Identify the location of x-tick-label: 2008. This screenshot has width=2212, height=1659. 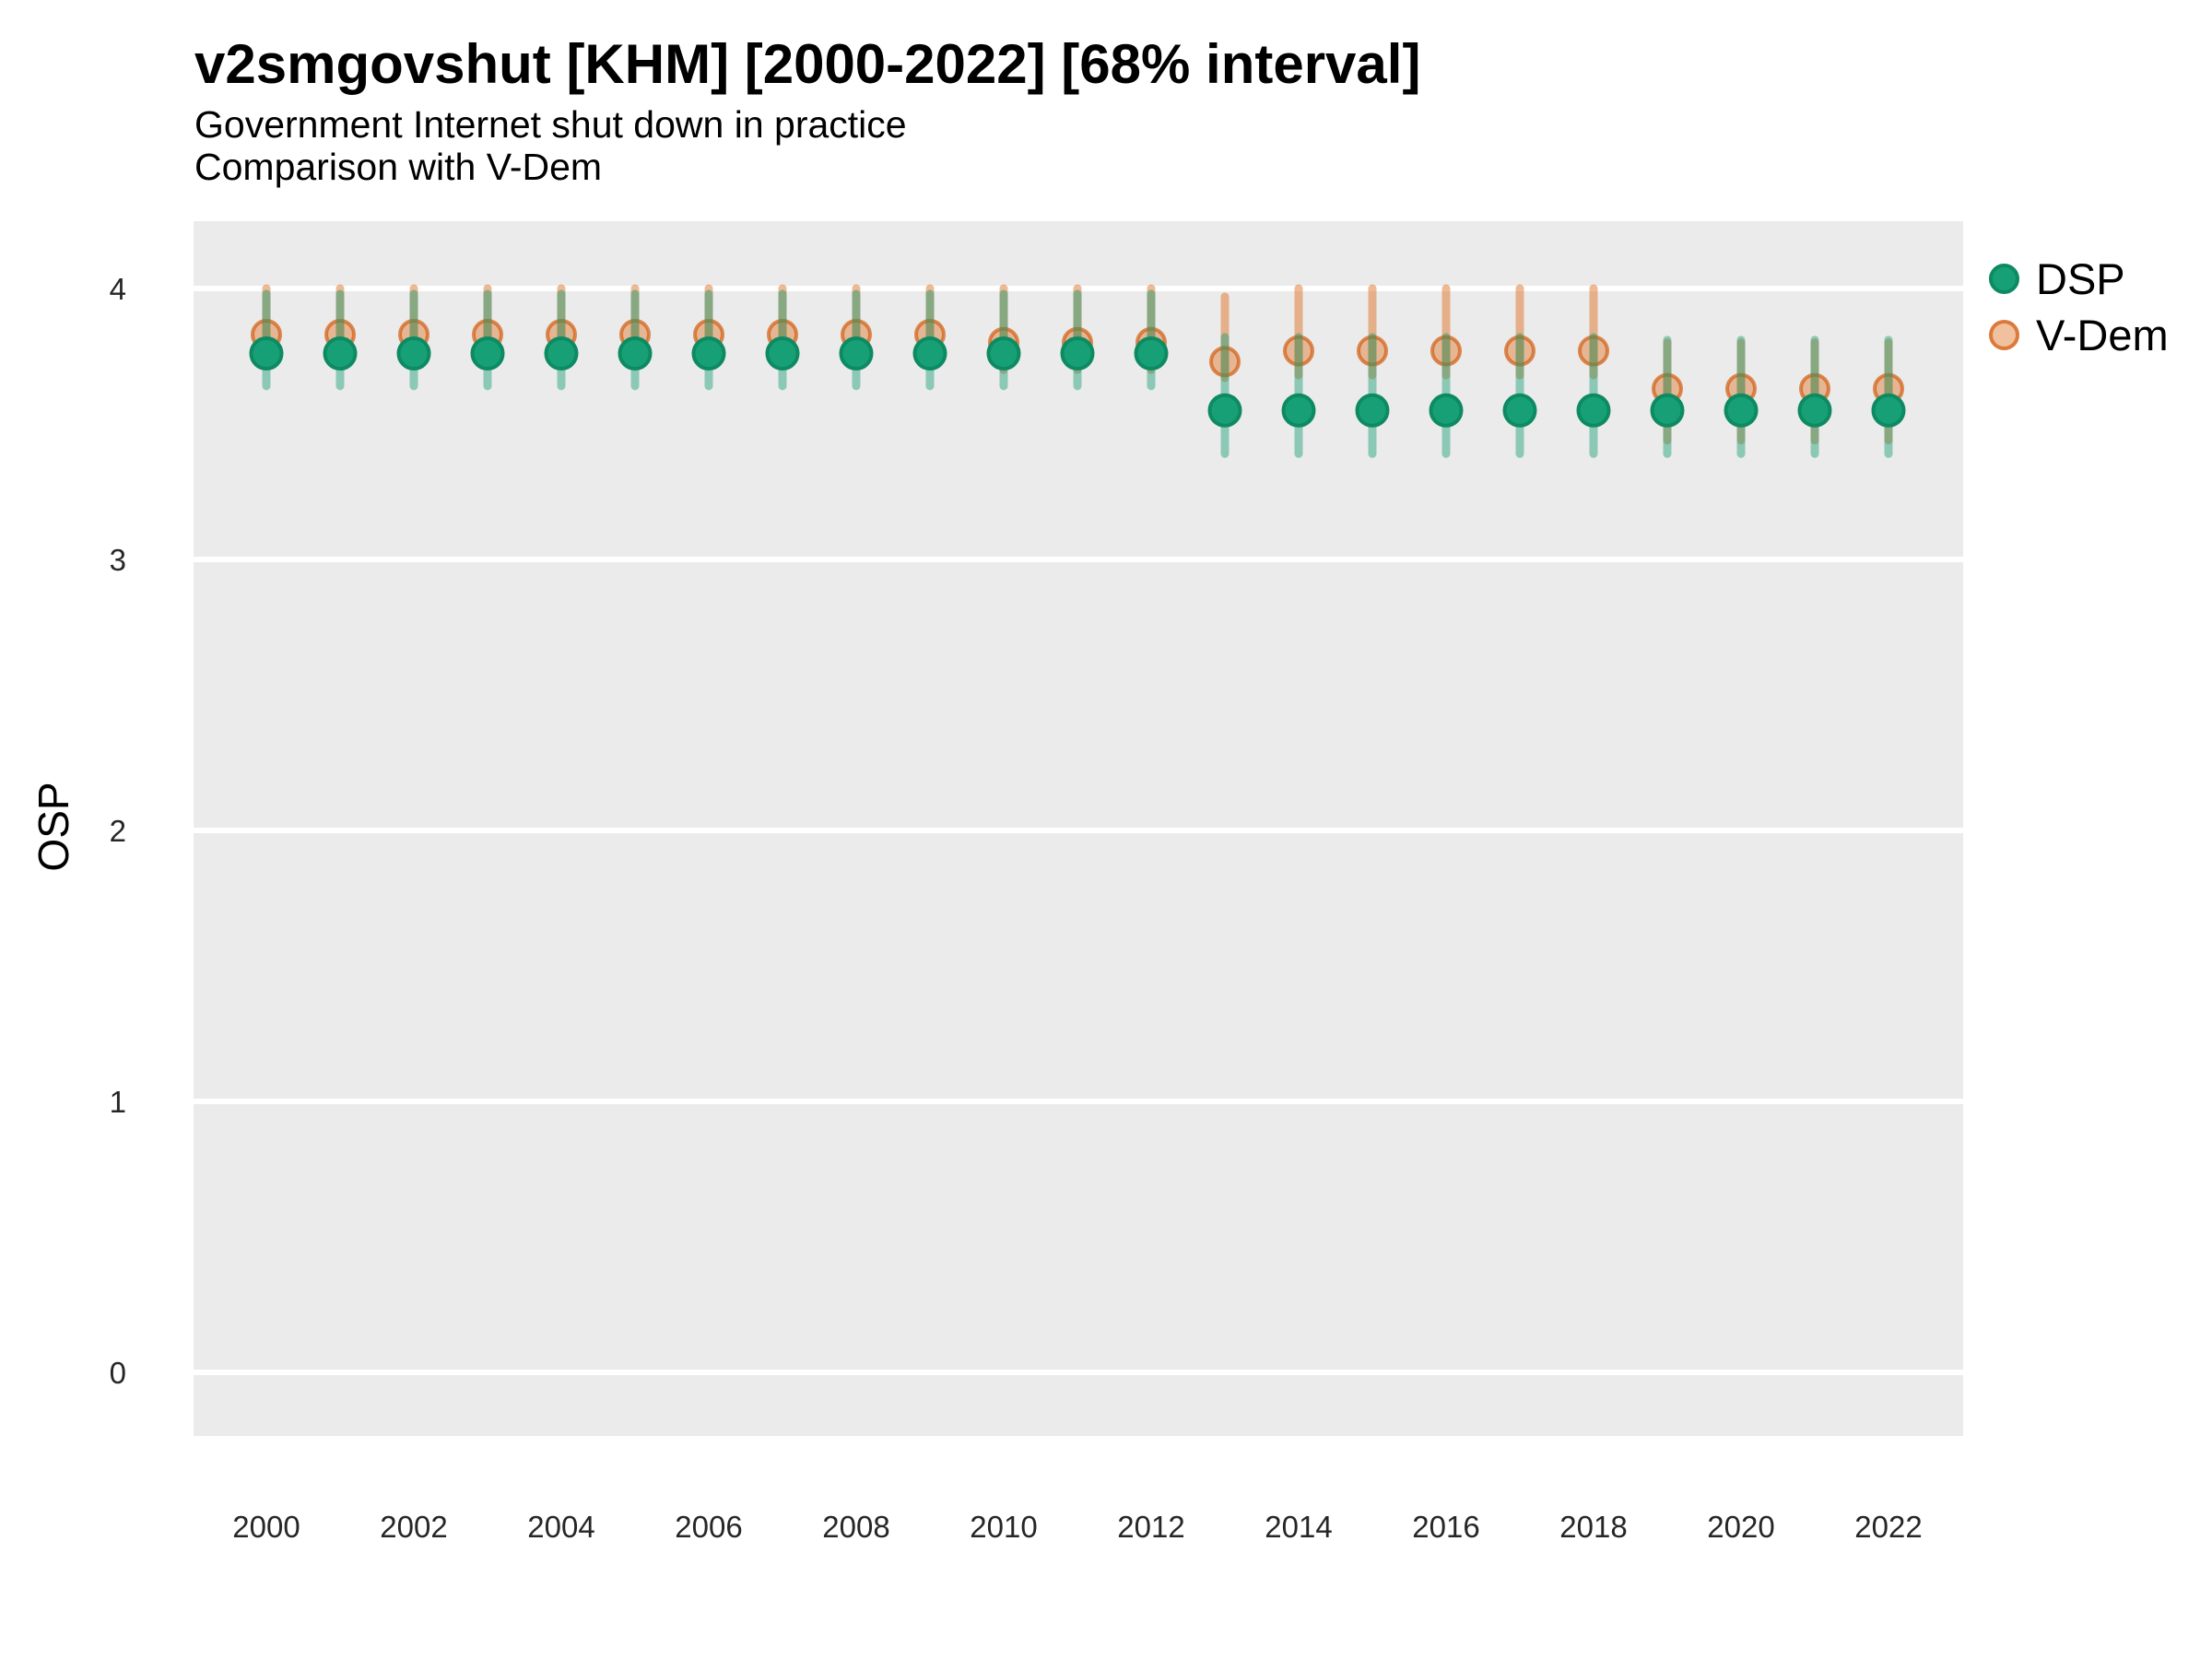
(855, 1527).